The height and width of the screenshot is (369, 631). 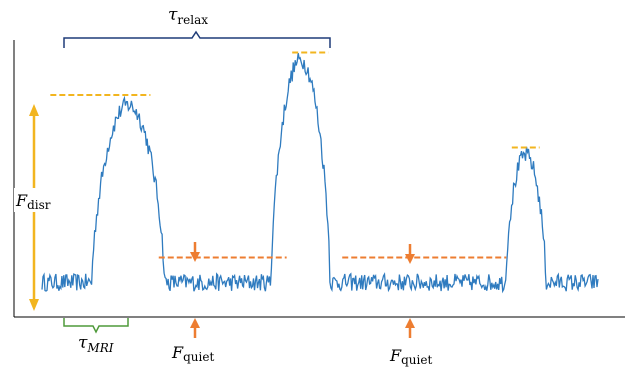 What do you see at coordinates (96, 326) in the screenshot?
I see `tau-mri-brace` at bounding box center [96, 326].